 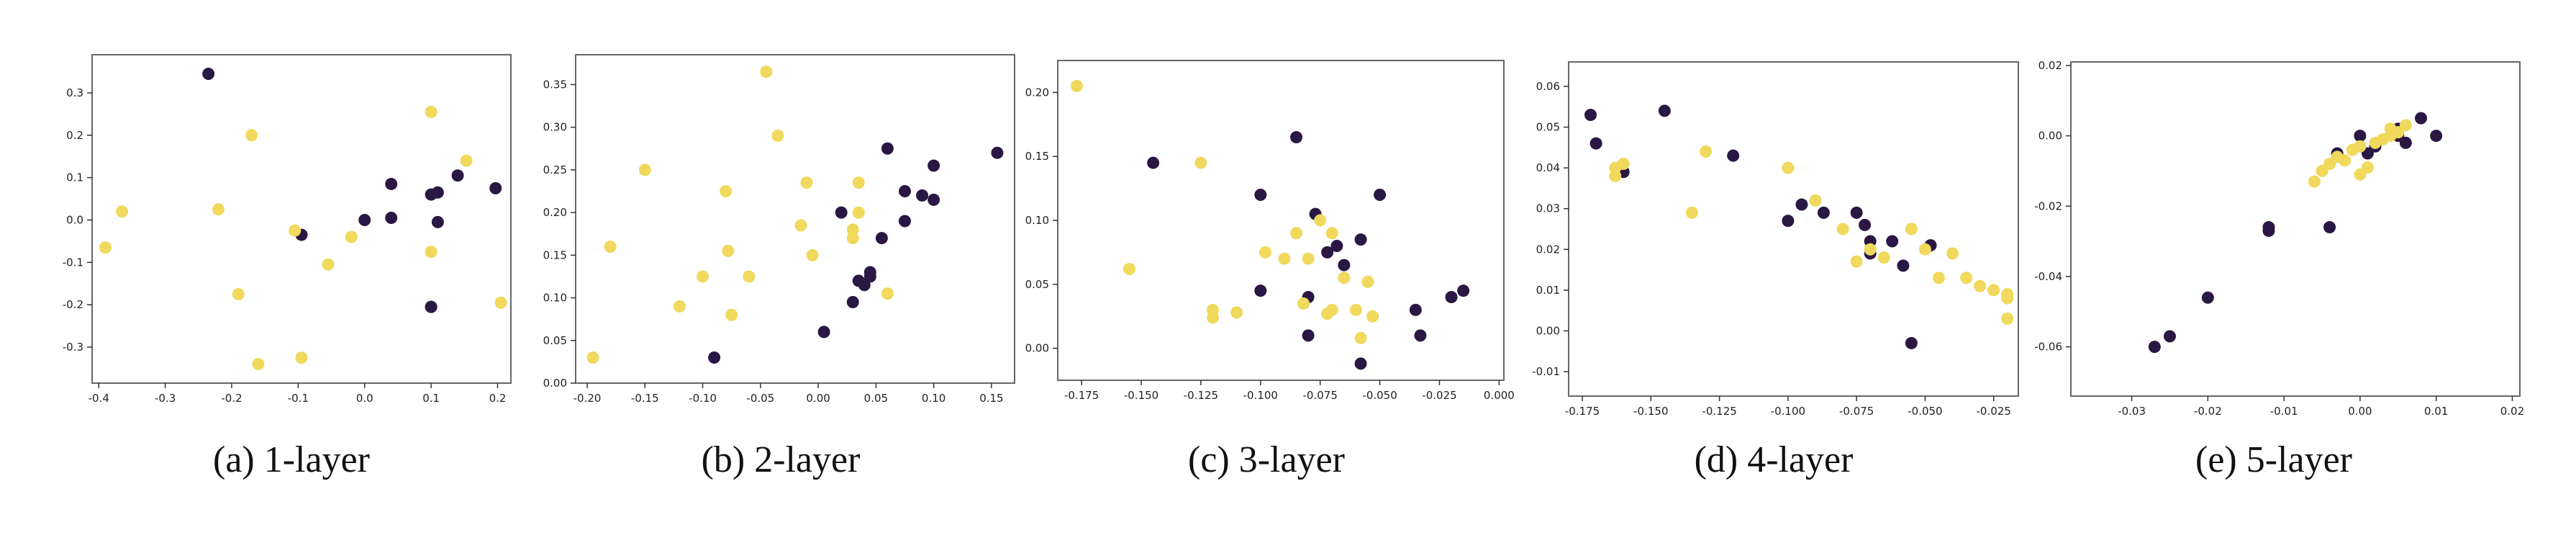 I want to click on x-tick-label: 0.0, so click(x=364, y=398).